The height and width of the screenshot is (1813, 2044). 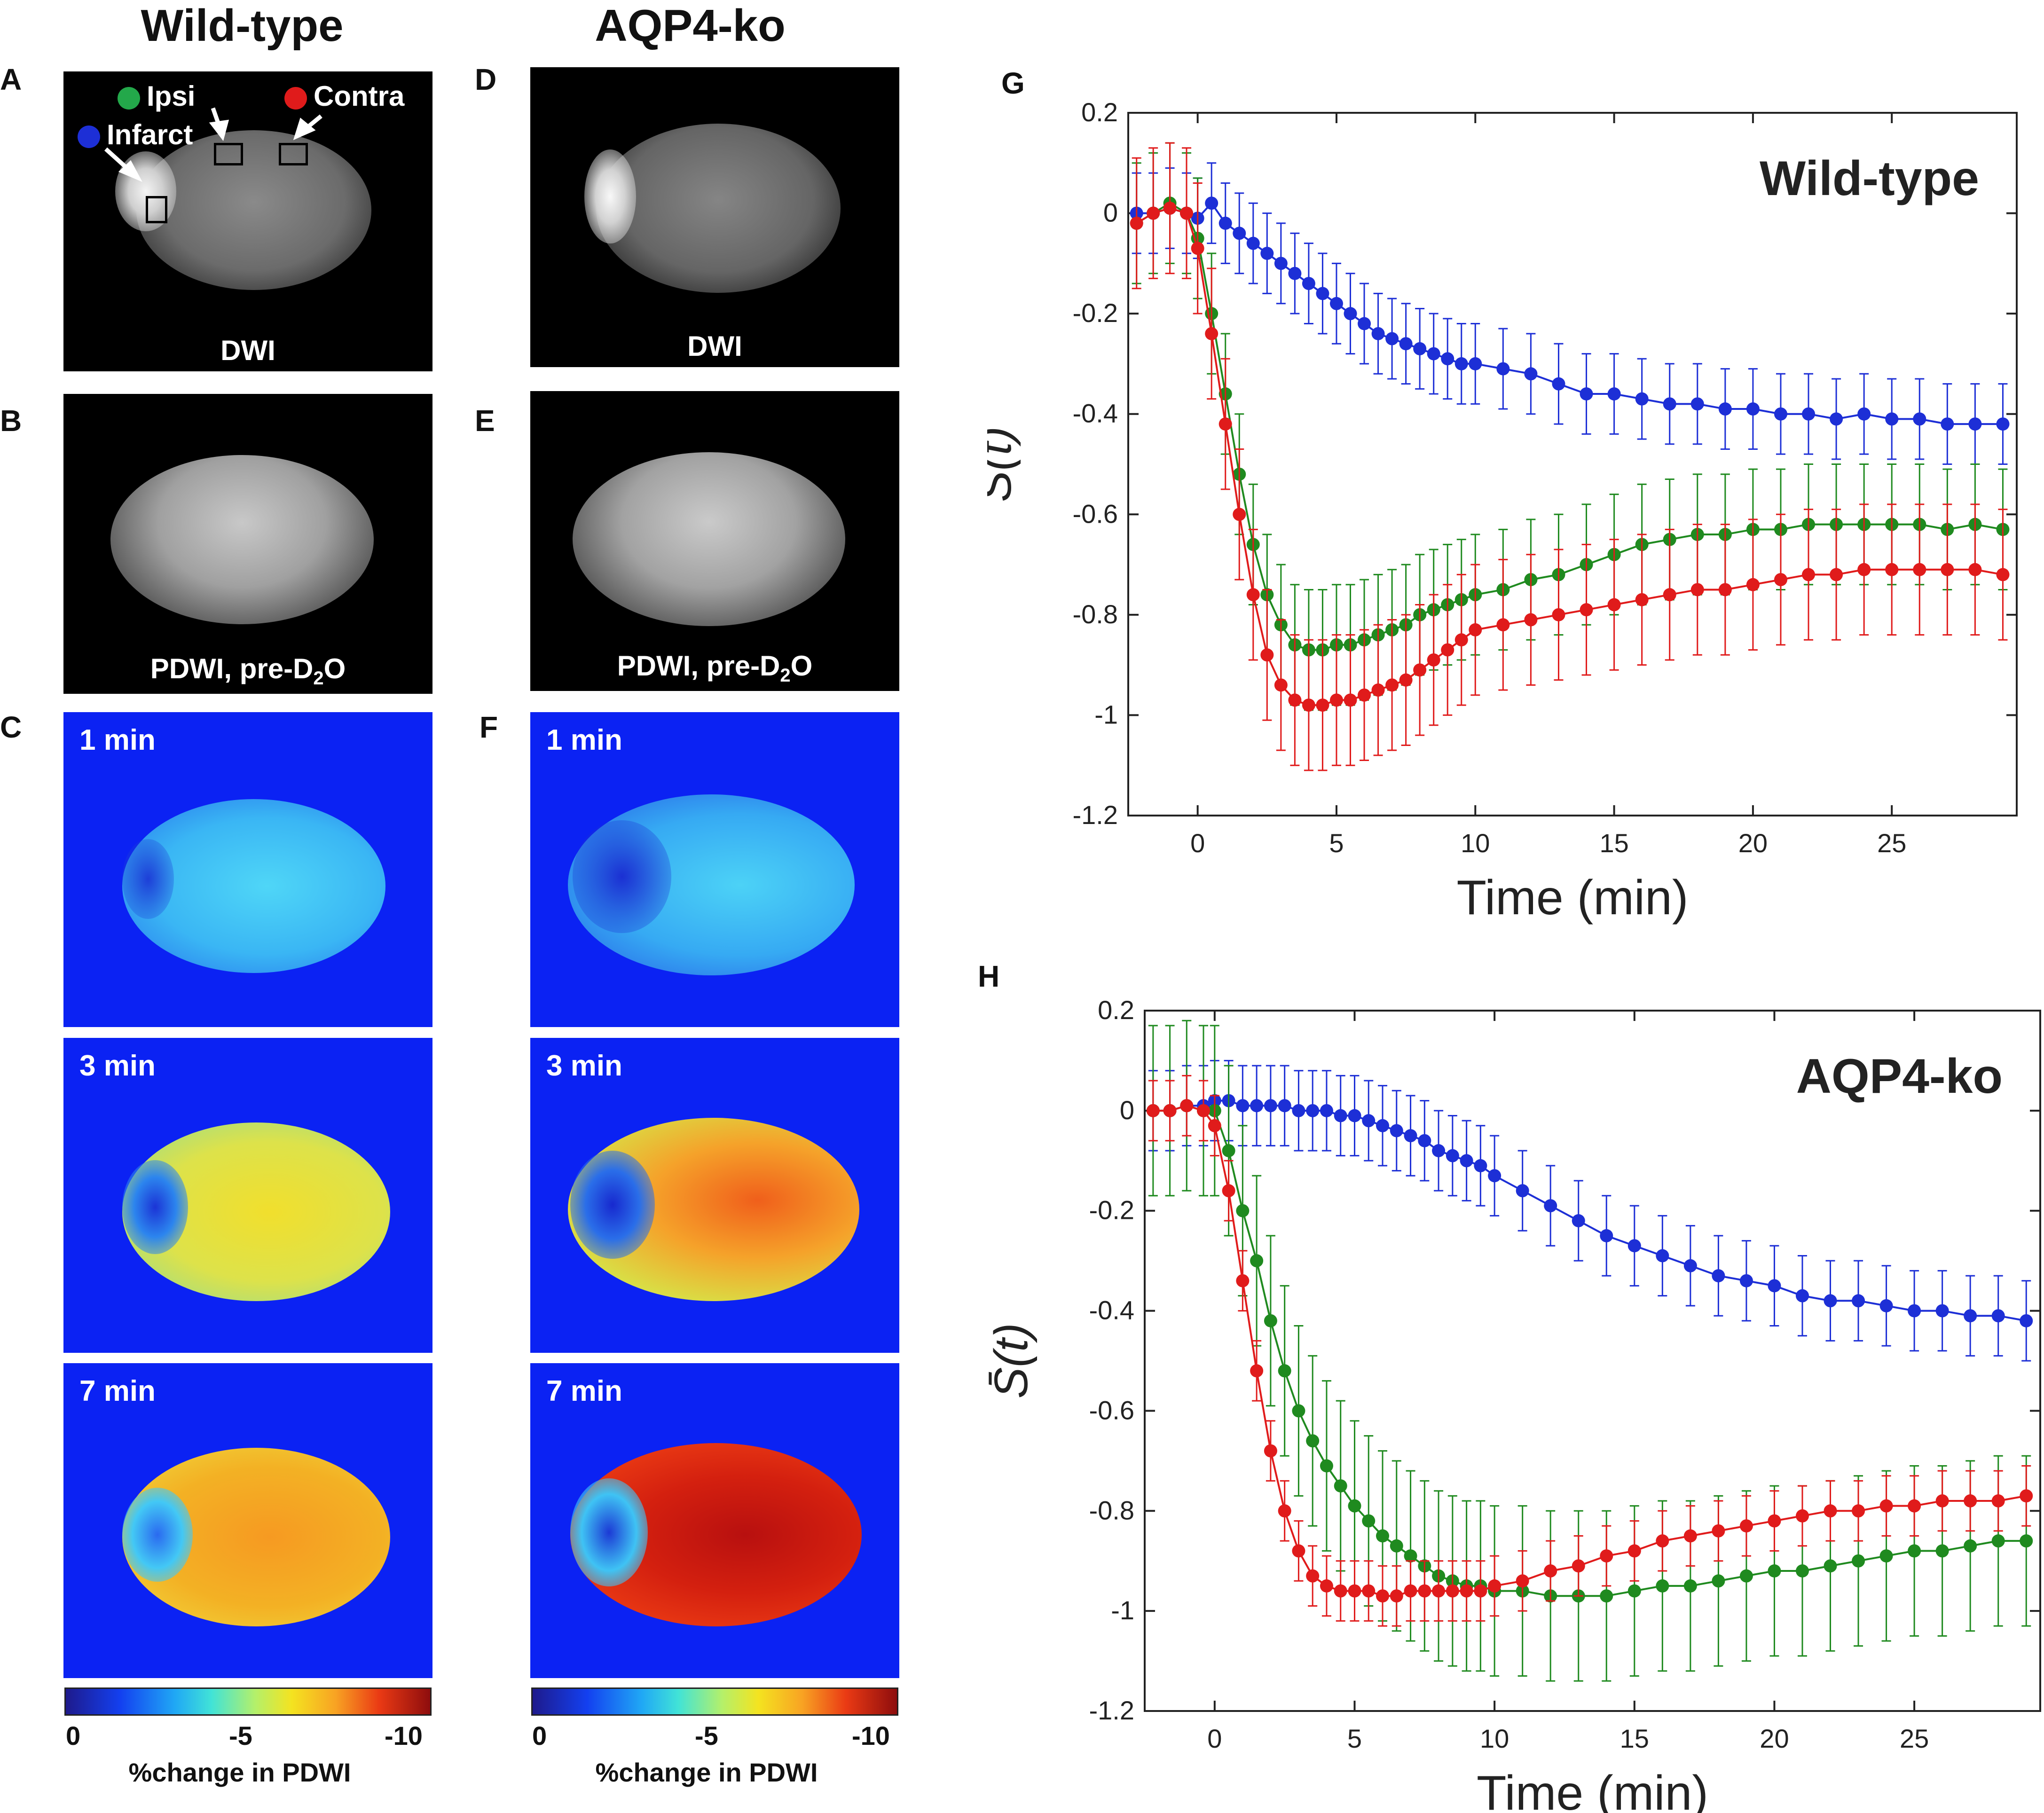 I want to click on infarct-roi-box, so click(x=156, y=209).